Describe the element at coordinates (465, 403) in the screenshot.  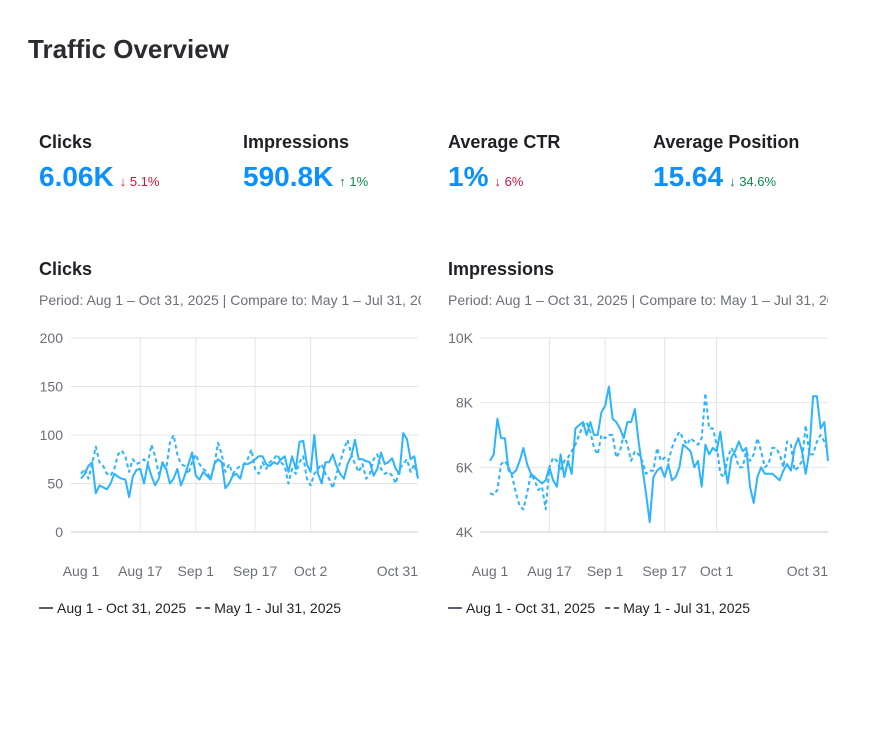
I see `y-tick-label: 8K` at that location.